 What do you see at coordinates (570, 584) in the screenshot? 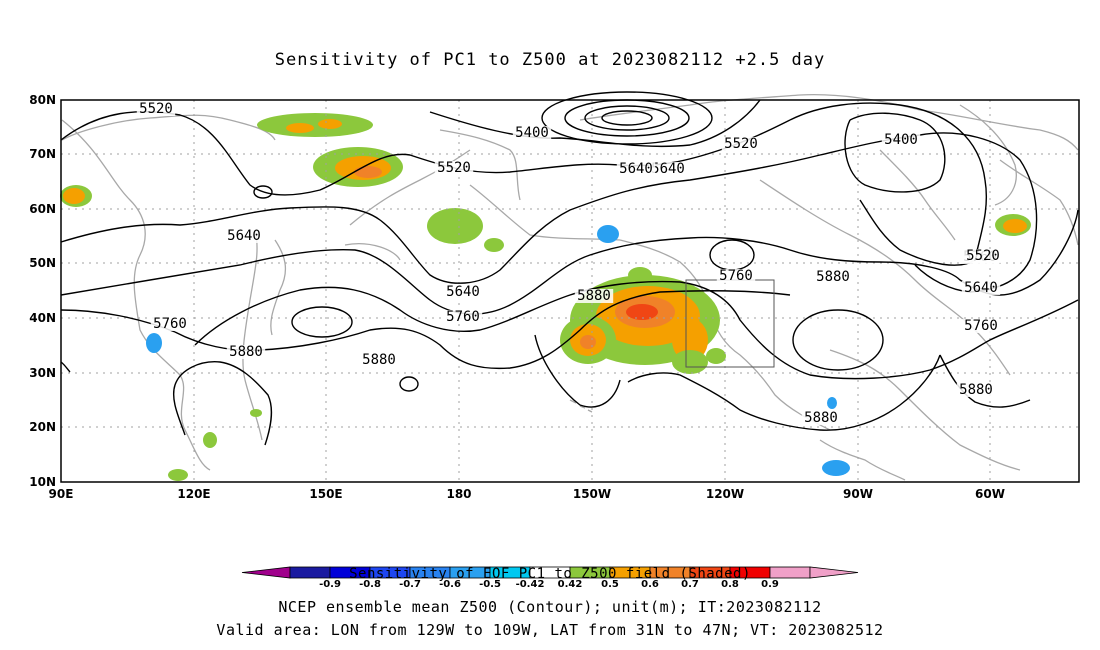
I see `colorbar-label: 0.42` at bounding box center [570, 584].